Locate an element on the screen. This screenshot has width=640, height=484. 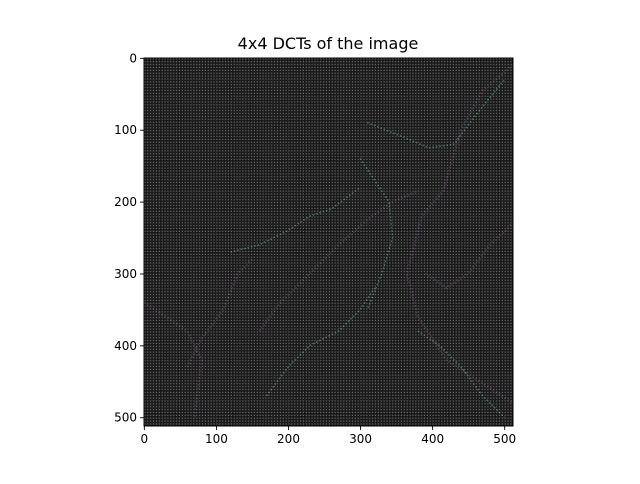
y-tick-label: 0 is located at coordinates (133, 58).